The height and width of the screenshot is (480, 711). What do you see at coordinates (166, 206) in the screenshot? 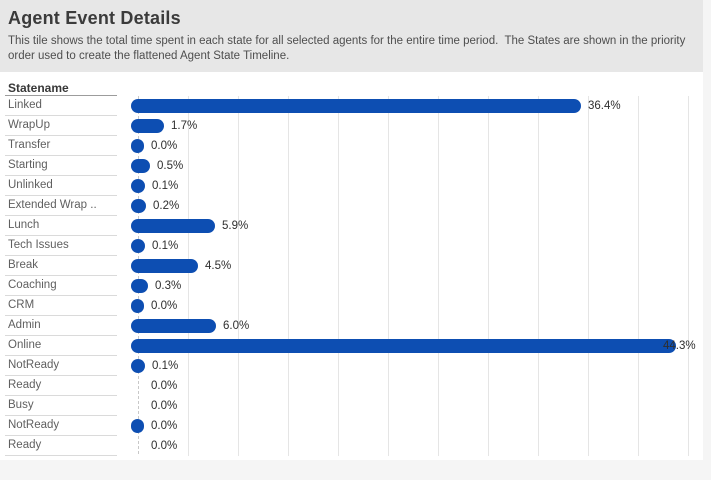
I see `value-label: 0.2%` at bounding box center [166, 206].